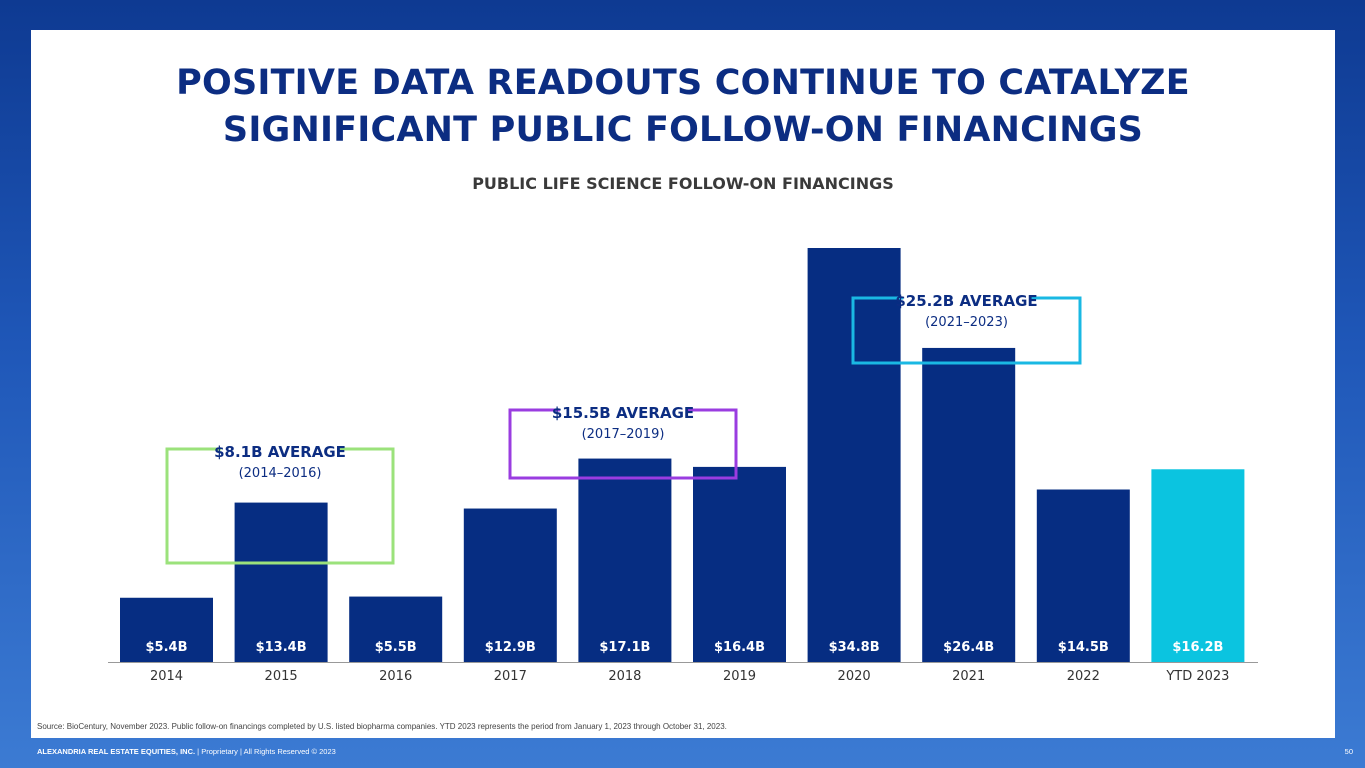 The height and width of the screenshot is (768, 1365). I want to click on bar-2019, so click(739, 564).